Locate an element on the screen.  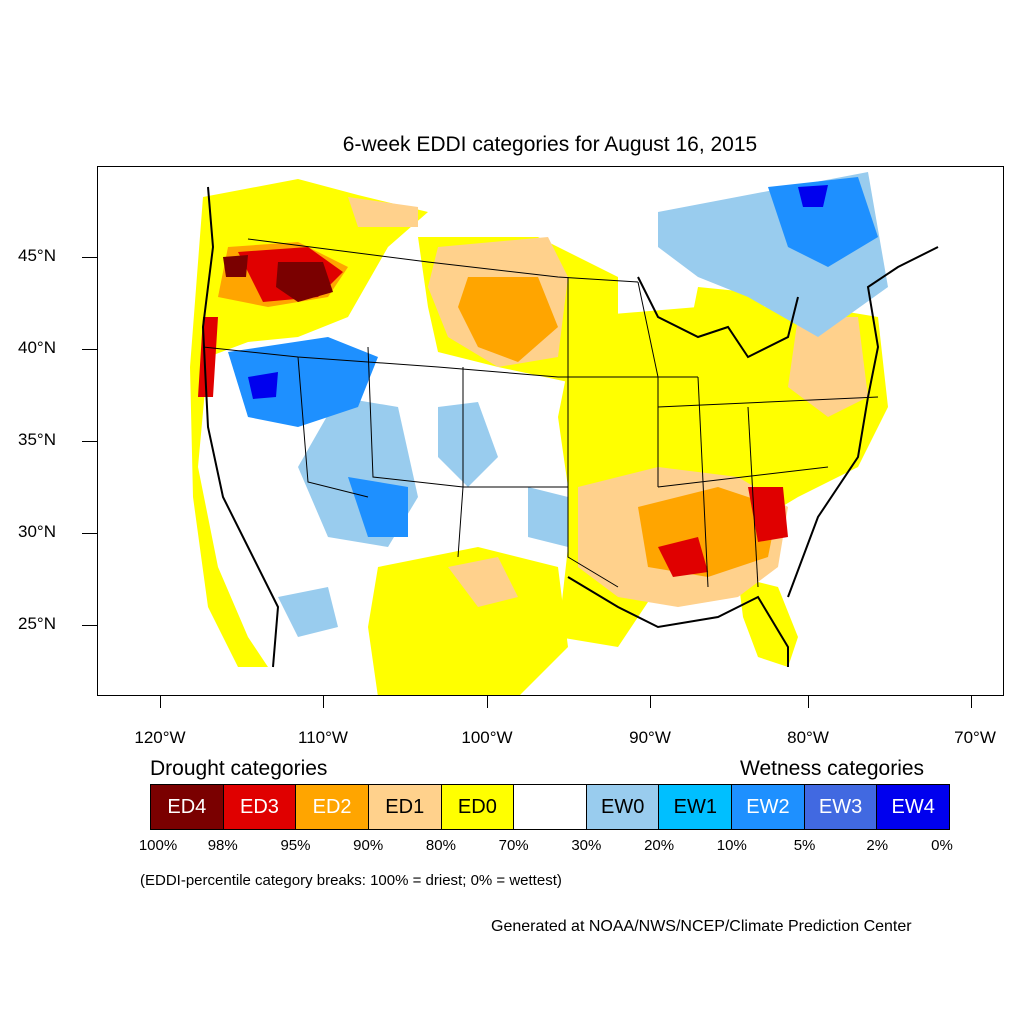
percentile-label: 10% is located at coordinates (731, 845).